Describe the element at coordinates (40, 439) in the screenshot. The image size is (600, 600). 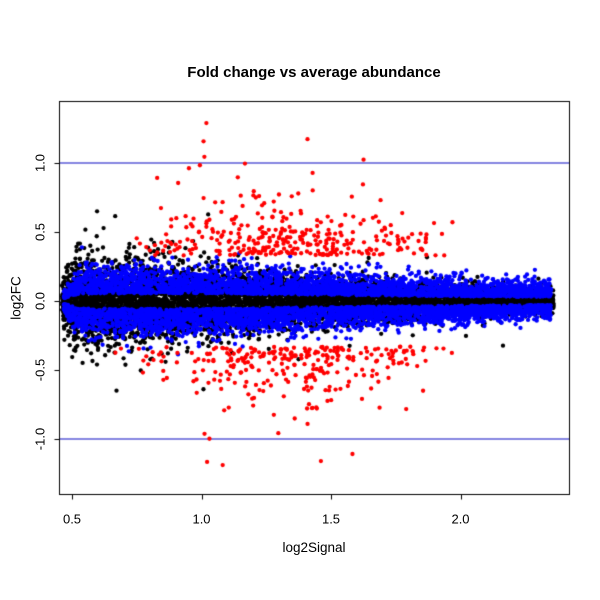
I see `y-tick-label: -1.0` at that location.